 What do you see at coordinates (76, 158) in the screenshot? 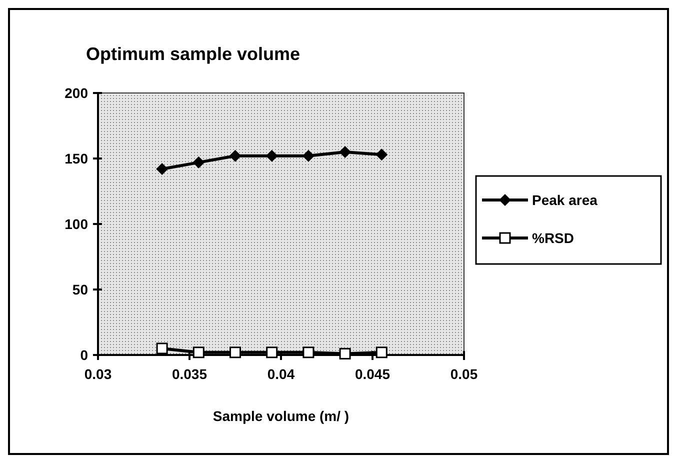
I see `y-tick-label: 150` at bounding box center [76, 158].